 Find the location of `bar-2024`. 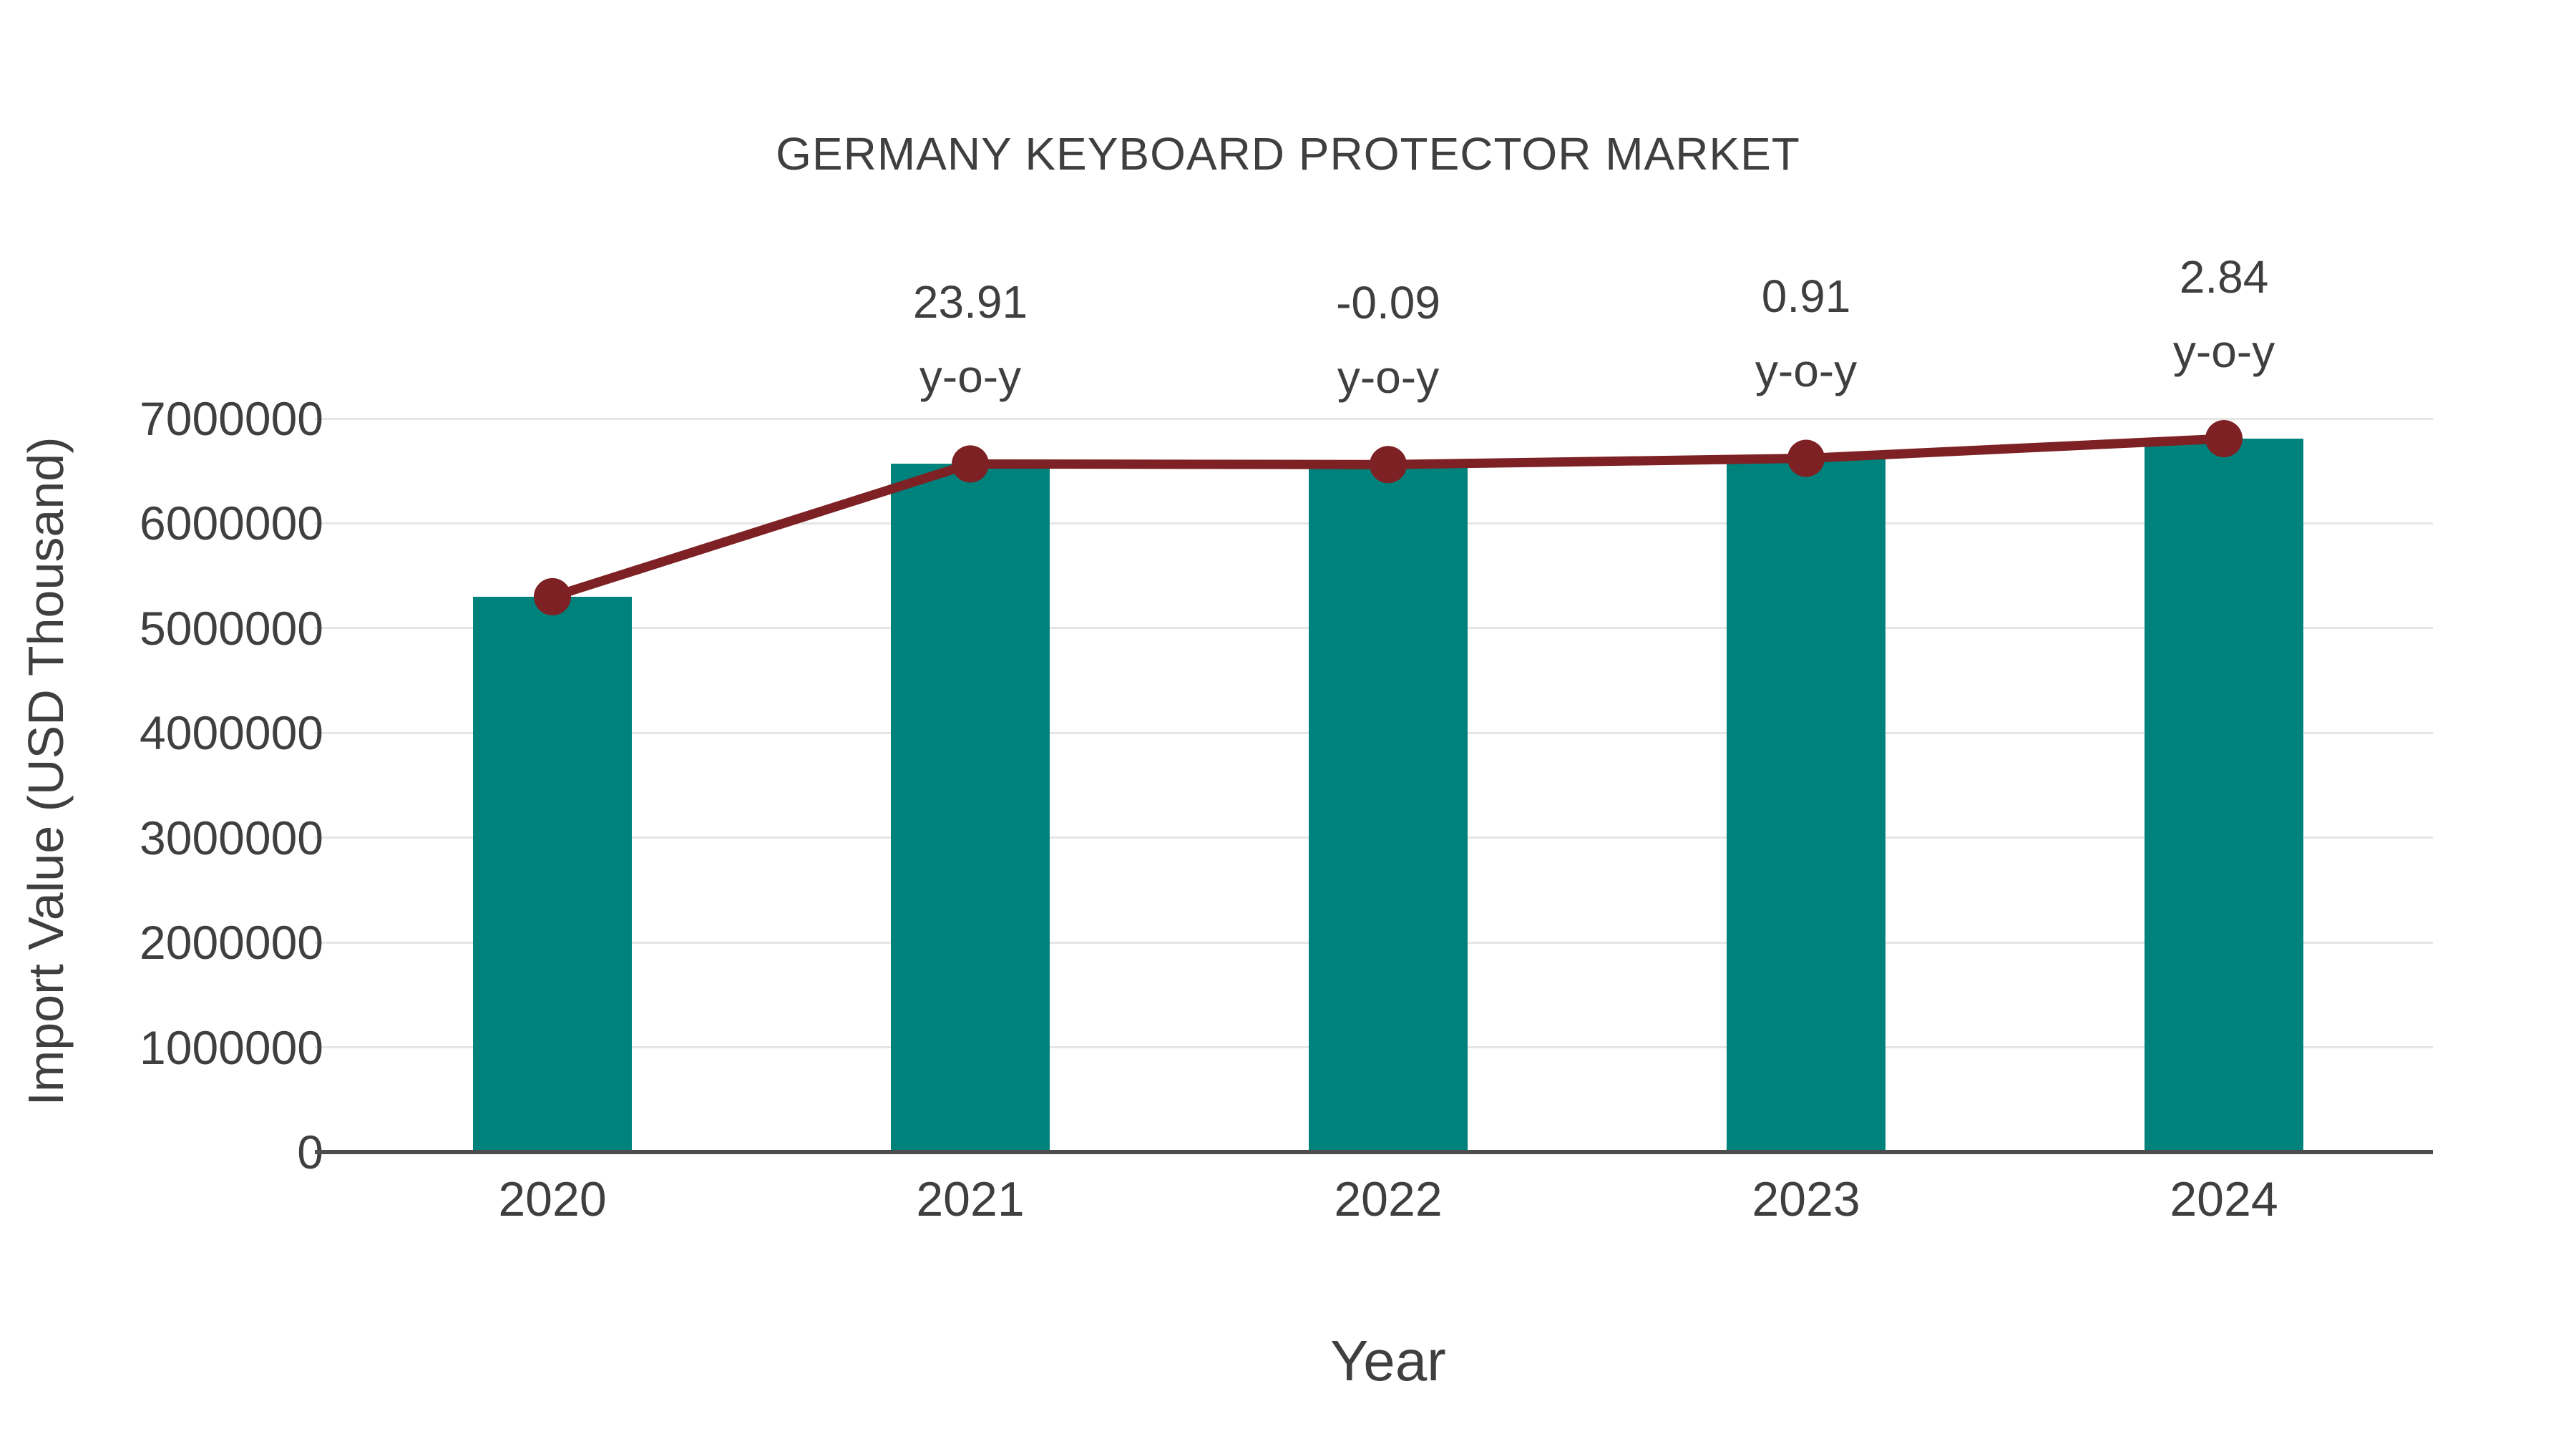

bar-2024 is located at coordinates (2224, 795).